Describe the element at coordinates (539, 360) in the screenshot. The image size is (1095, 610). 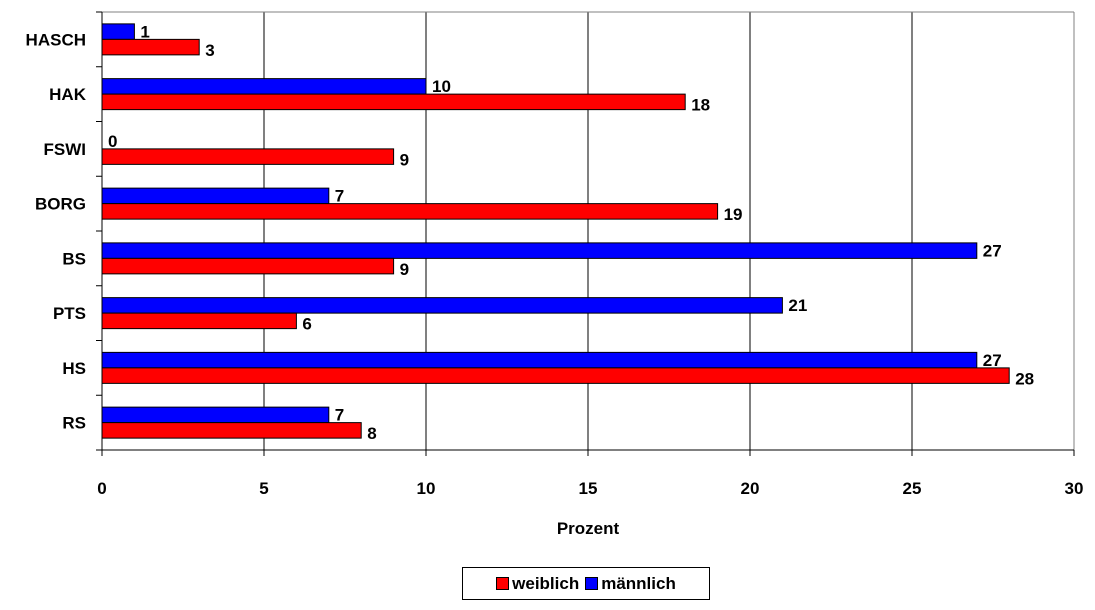
I see `bar-maennlich-hs` at that location.